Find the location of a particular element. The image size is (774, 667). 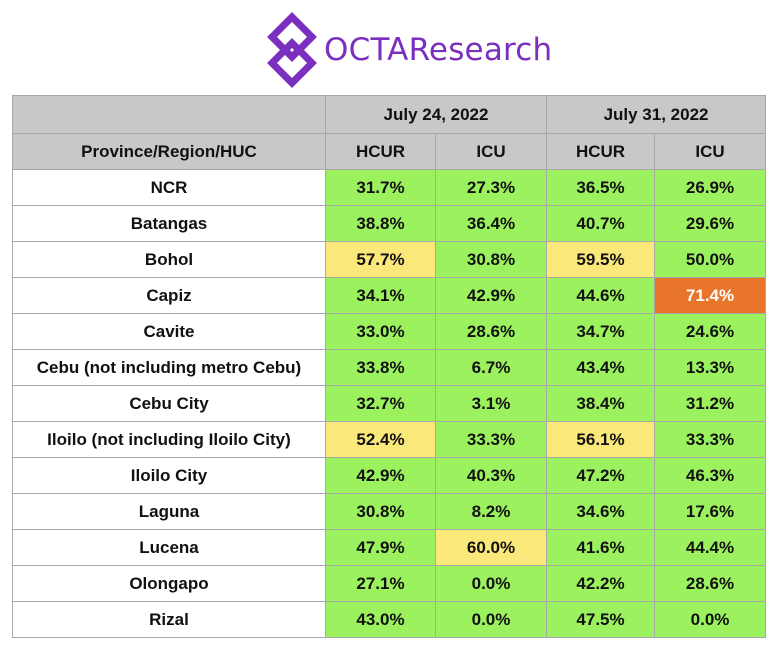

value-cell: 31.2% is located at coordinates (710, 403).